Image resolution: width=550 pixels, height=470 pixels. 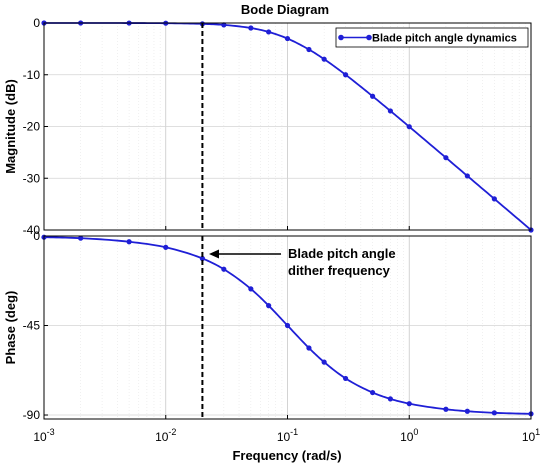 What do you see at coordinates (10, 328) in the screenshot?
I see `phase-ylabel: Phase (deg)` at bounding box center [10, 328].